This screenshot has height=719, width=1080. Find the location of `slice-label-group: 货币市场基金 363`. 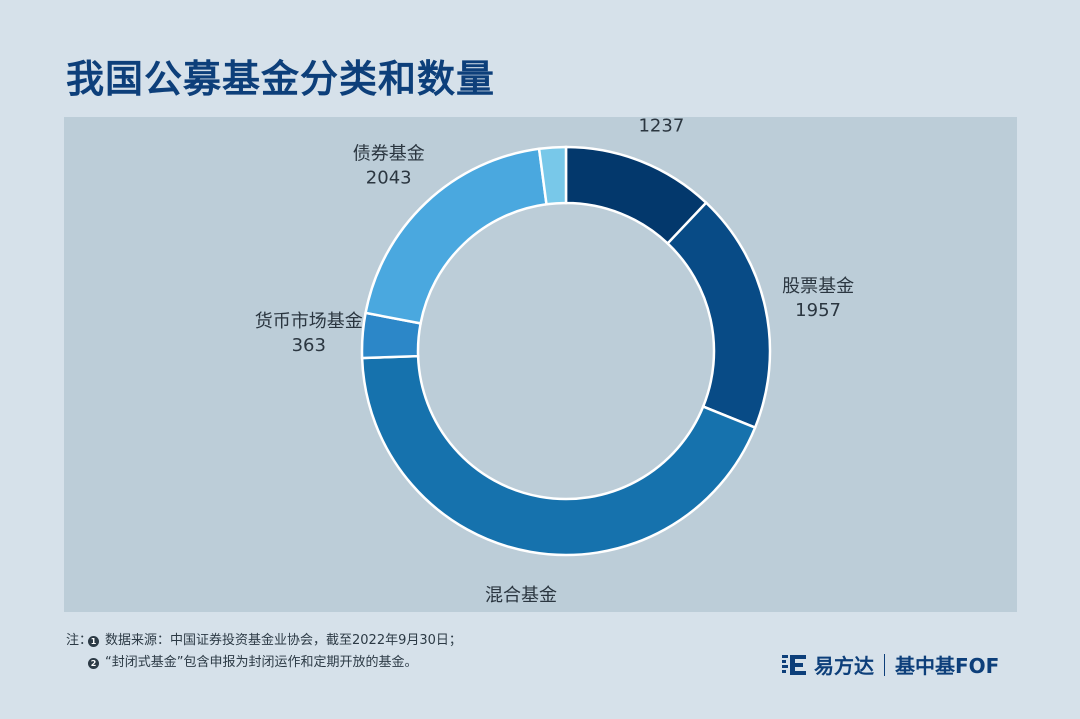

slice-label-group: 货币市场基金 363 is located at coordinates (309, 333).